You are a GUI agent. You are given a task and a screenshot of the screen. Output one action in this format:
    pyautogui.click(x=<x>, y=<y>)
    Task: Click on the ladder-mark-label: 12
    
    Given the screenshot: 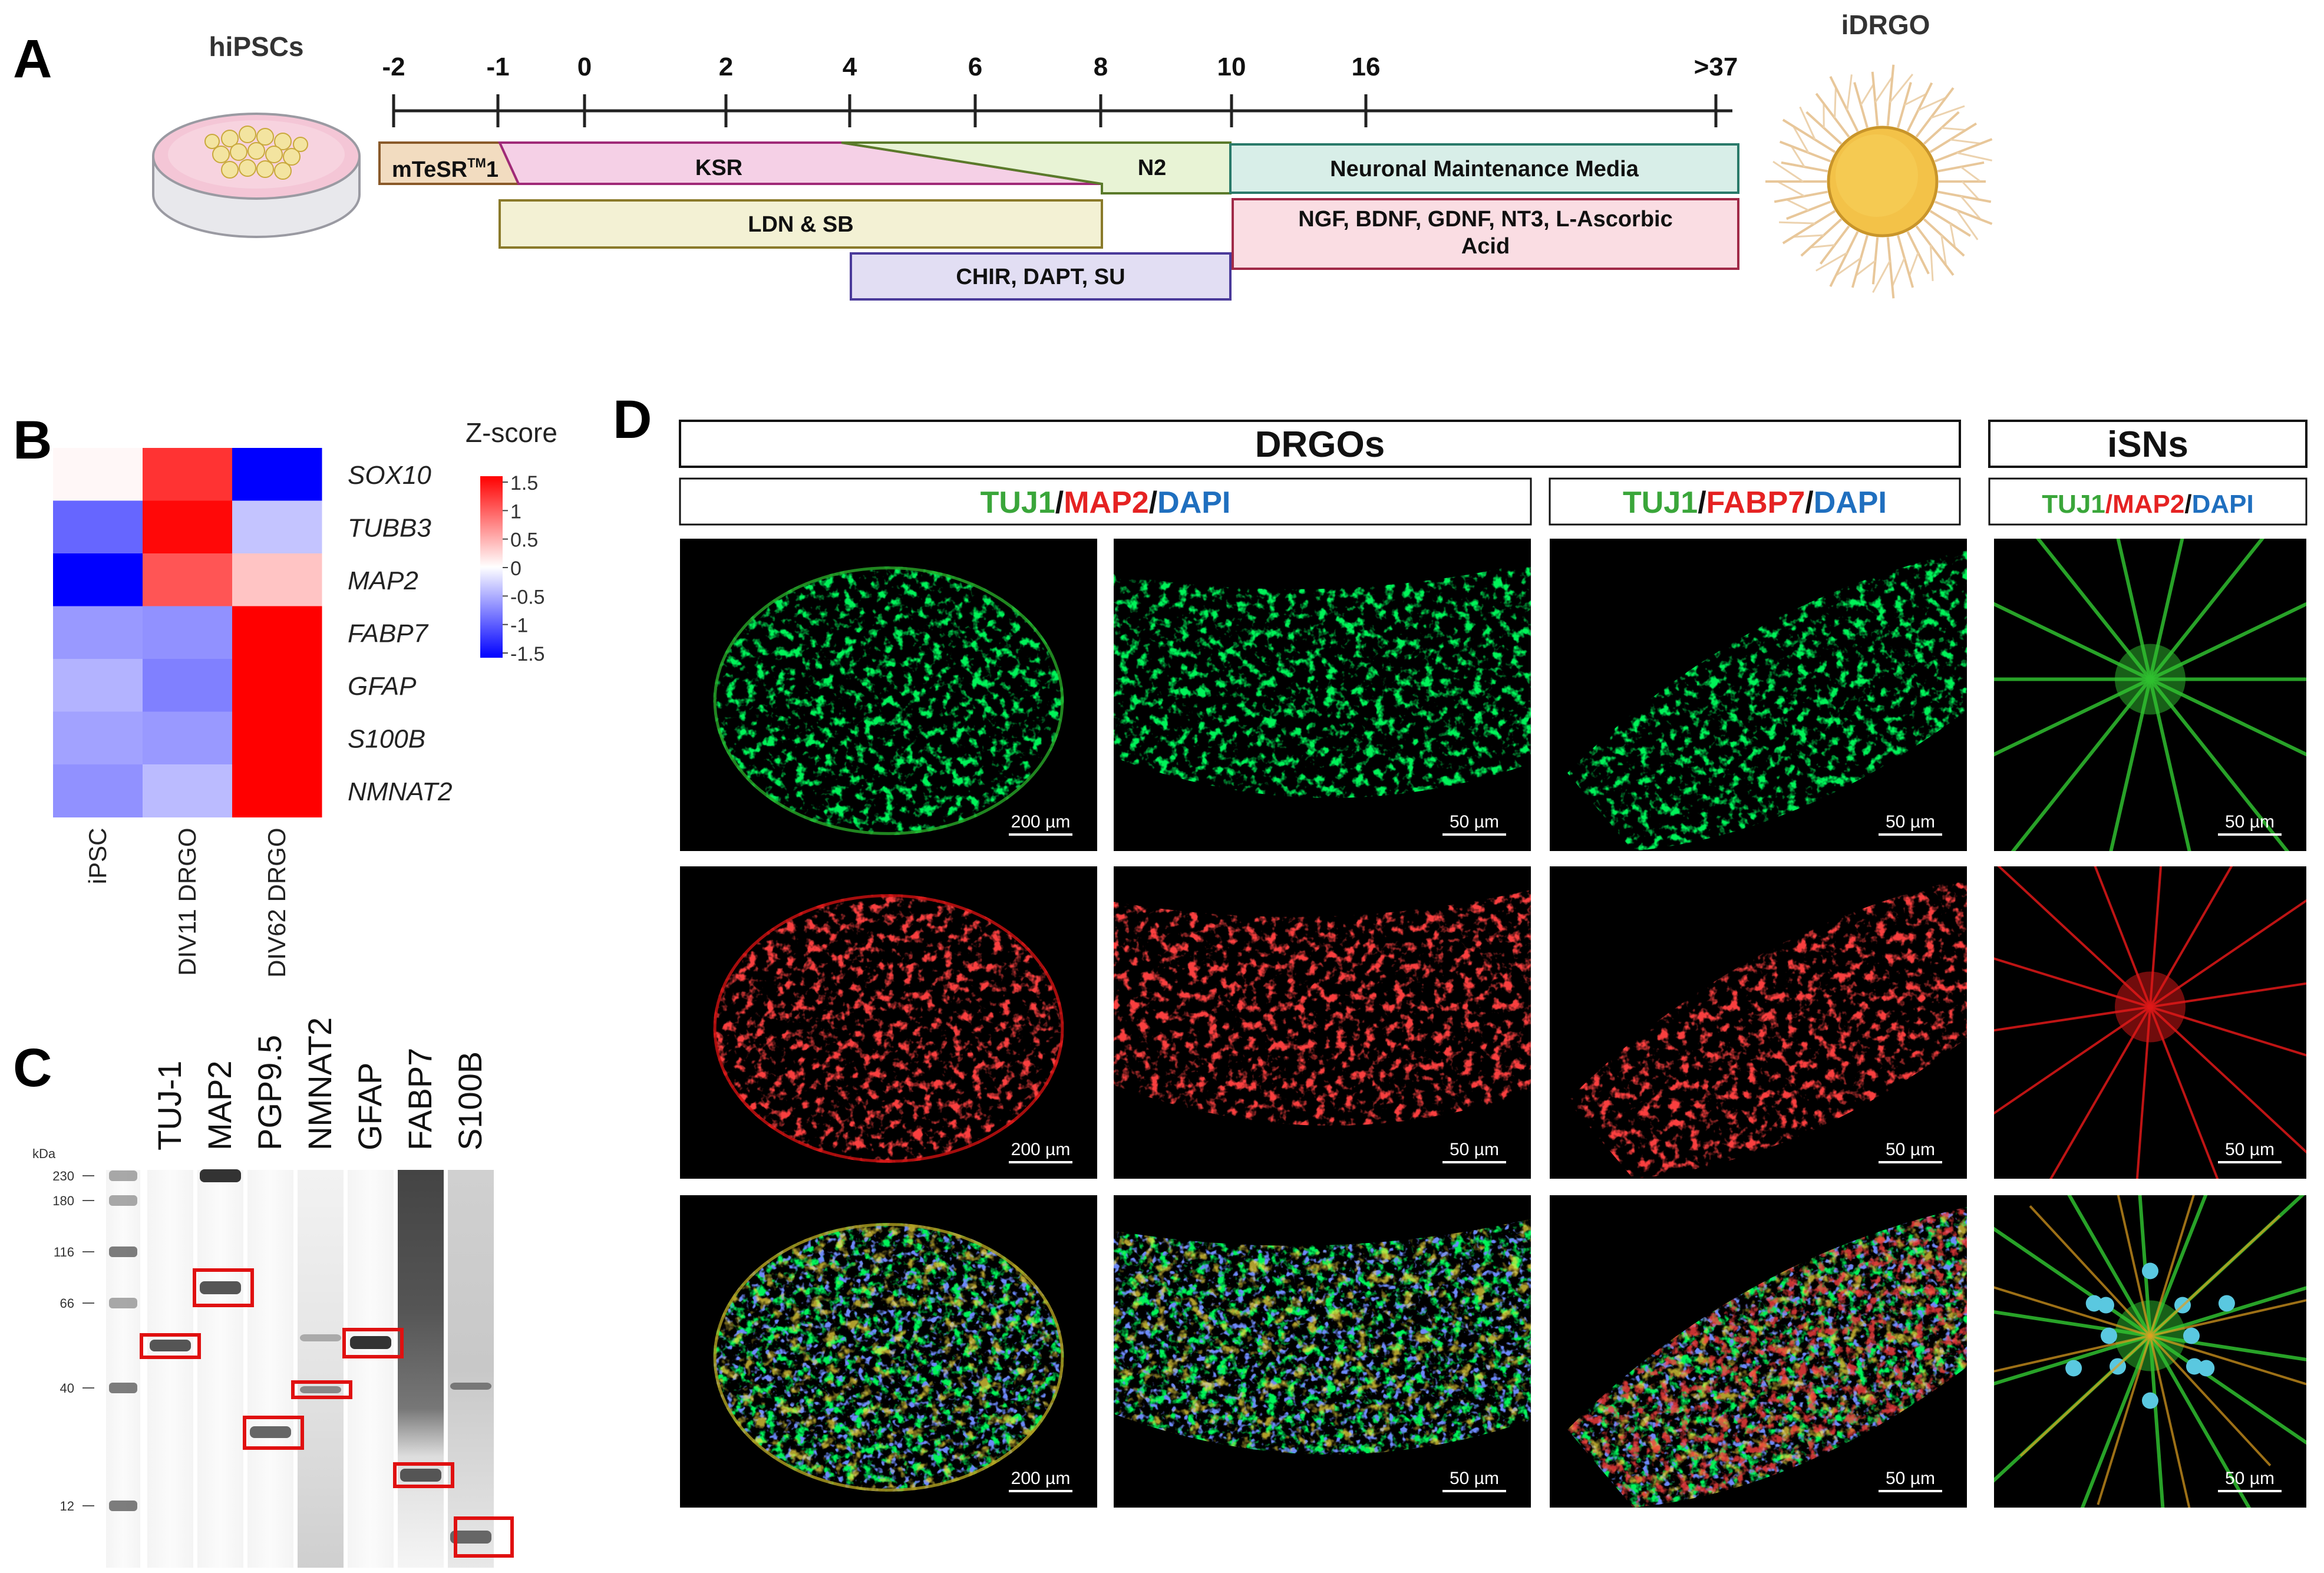 What is the action you would take?
    pyautogui.click(x=67, y=1506)
    